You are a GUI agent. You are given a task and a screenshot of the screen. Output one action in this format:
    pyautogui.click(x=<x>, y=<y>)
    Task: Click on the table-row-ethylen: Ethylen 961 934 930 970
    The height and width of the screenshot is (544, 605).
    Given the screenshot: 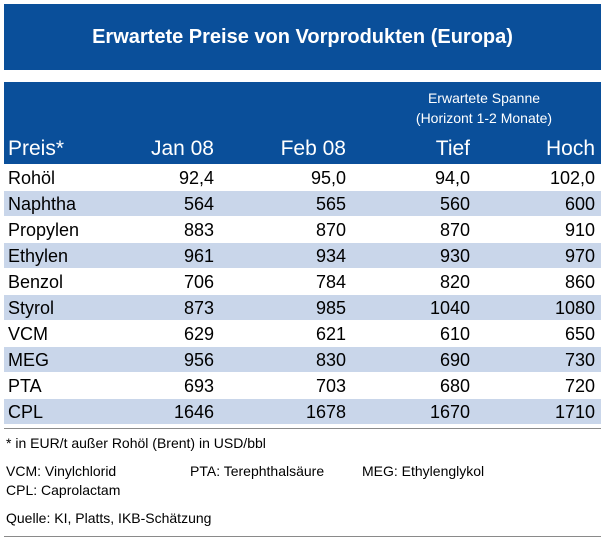 What is the action you would take?
    pyautogui.click(x=302, y=255)
    